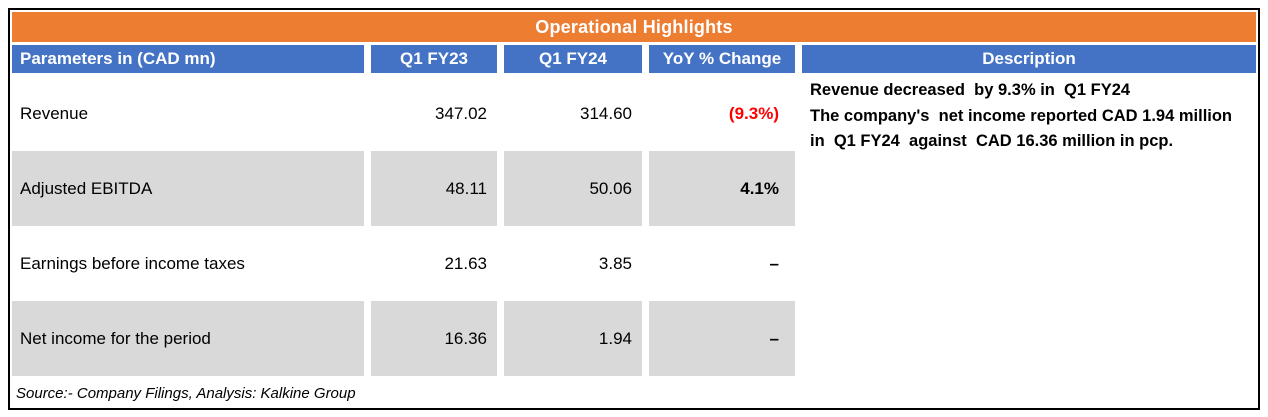  I want to click on q1fy23-value: 16.36, so click(434, 338).